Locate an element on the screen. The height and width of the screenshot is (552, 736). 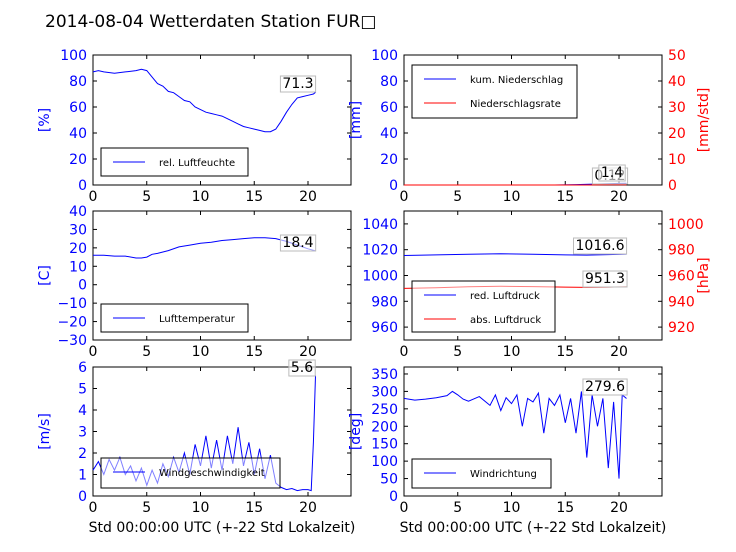
y-tick-label: 6 is located at coordinates (82, 368).